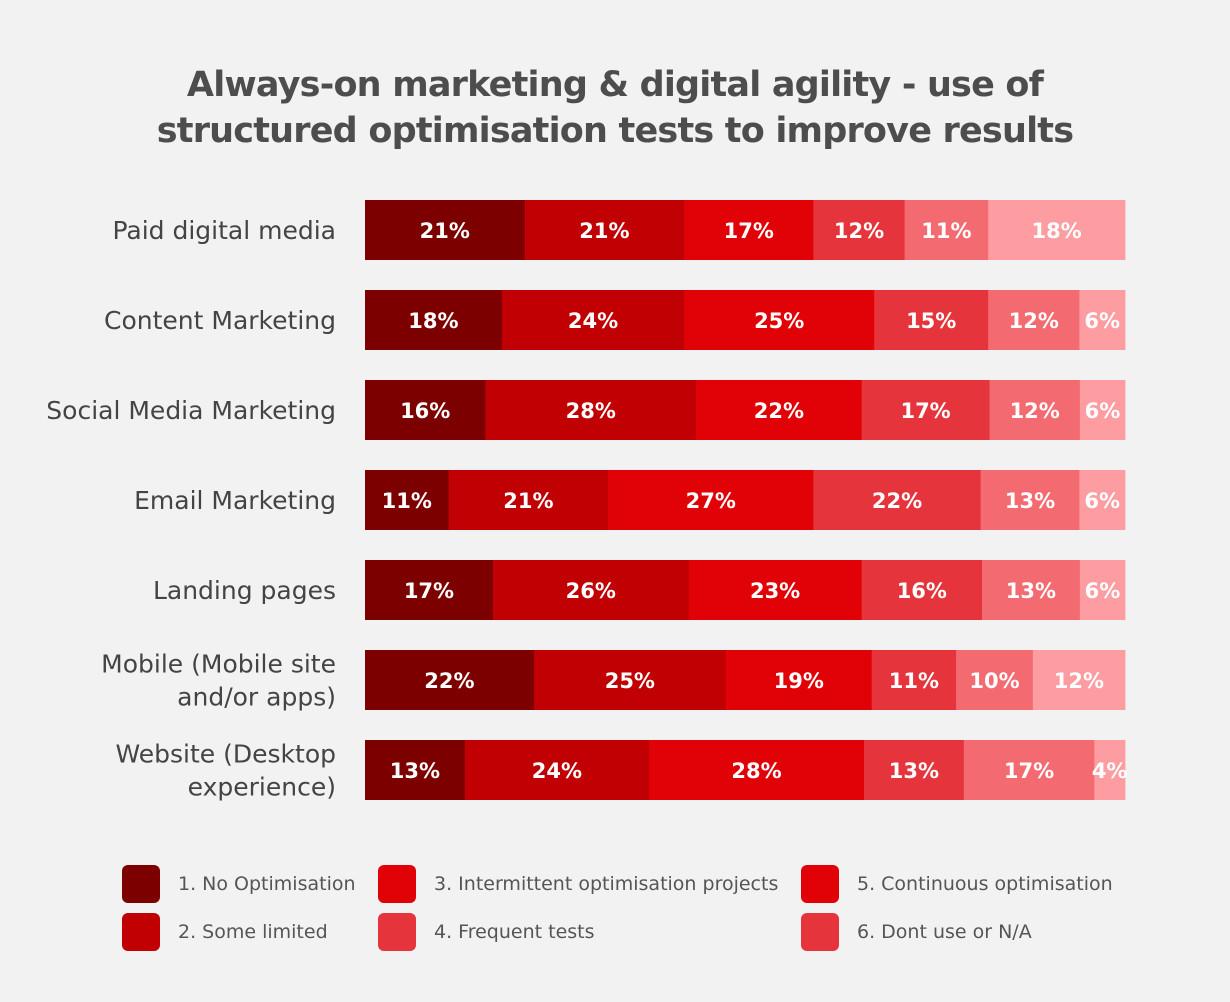 This screenshot has width=1230, height=1002. I want to click on data-label: 23%, so click(775, 591).